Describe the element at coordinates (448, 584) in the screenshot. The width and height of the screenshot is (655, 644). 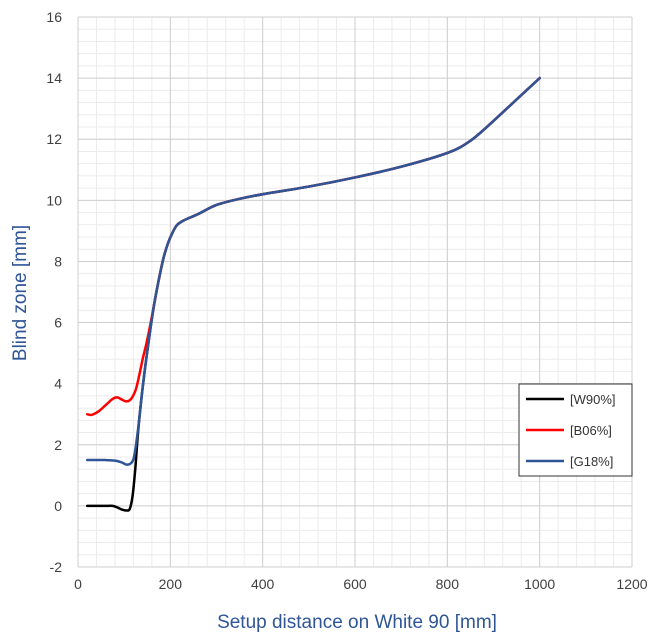
I see `x-tick-label: 800` at that location.